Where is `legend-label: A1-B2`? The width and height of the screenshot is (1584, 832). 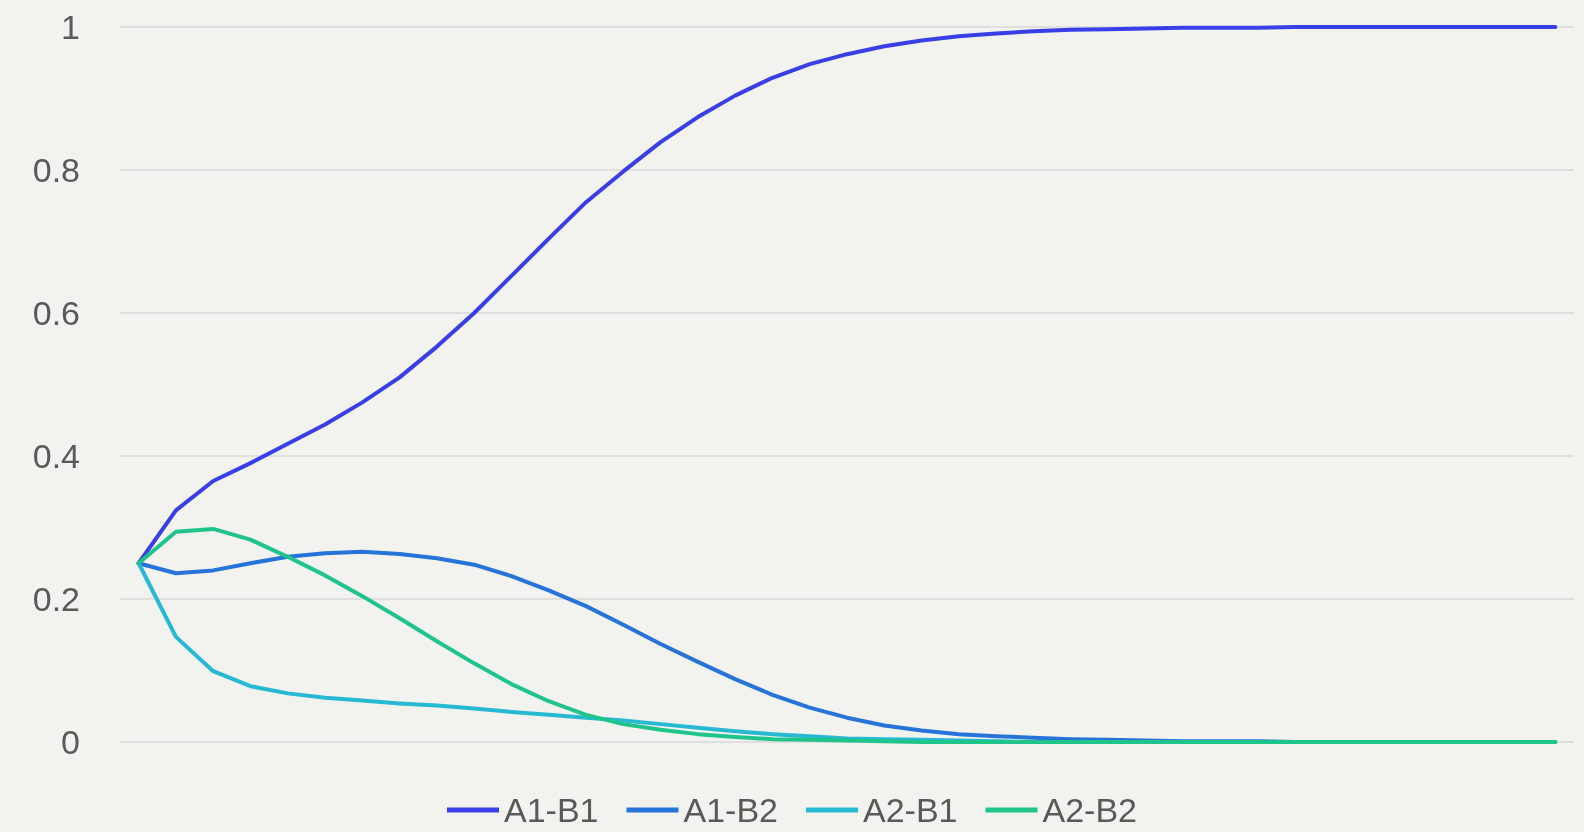
legend-label: A1-B2 is located at coordinates (730, 810).